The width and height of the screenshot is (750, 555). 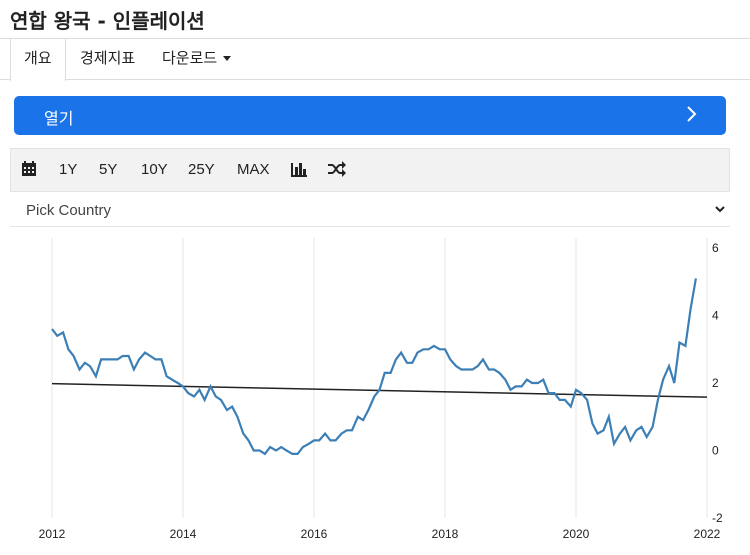 What do you see at coordinates (299, 171) in the screenshot?
I see `bar-chart-icon` at bounding box center [299, 171].